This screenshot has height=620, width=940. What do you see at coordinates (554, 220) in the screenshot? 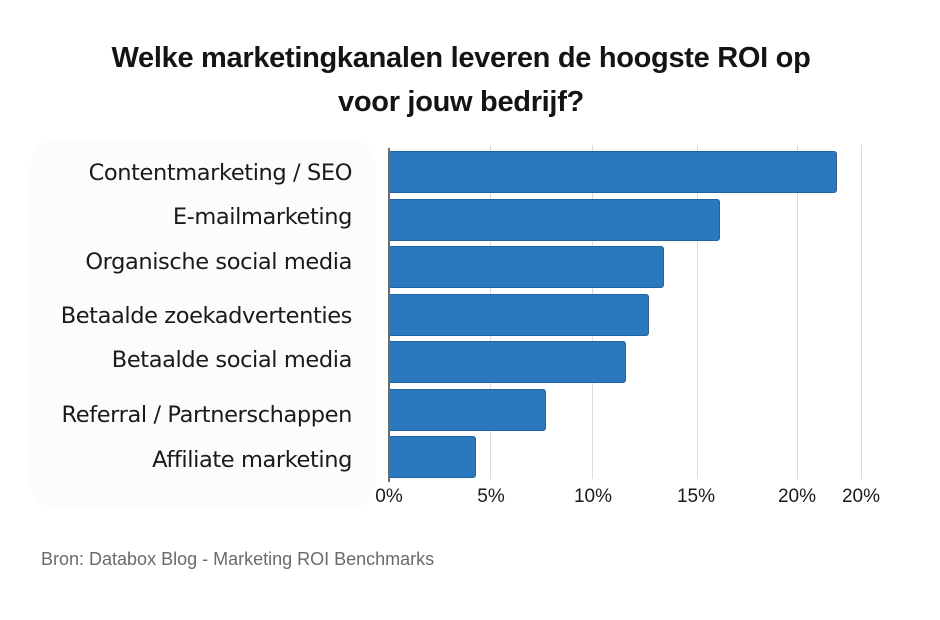
I see `bar-emailmarketing` at bounding box center [554, 220].